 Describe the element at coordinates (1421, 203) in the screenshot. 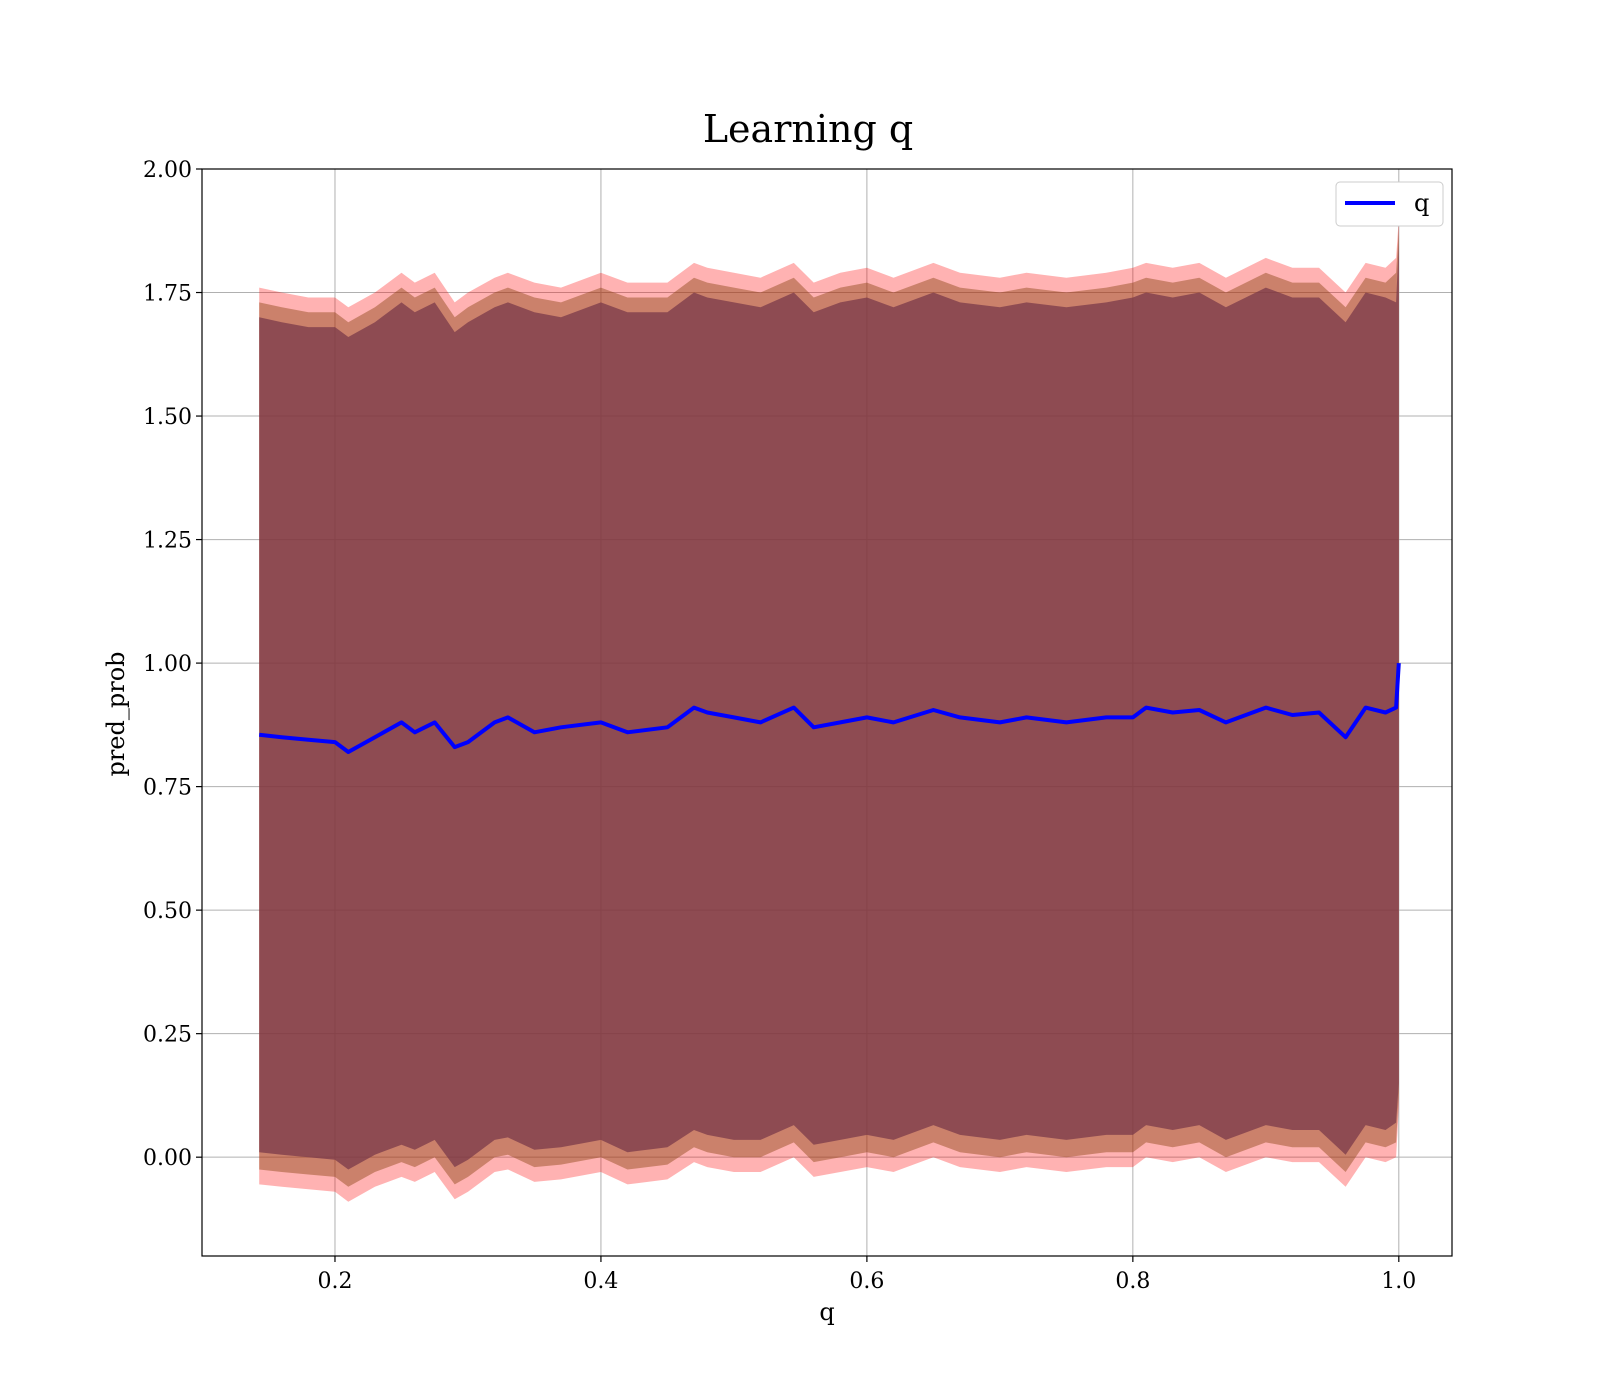

I see `legend-label-q: q` at that location.